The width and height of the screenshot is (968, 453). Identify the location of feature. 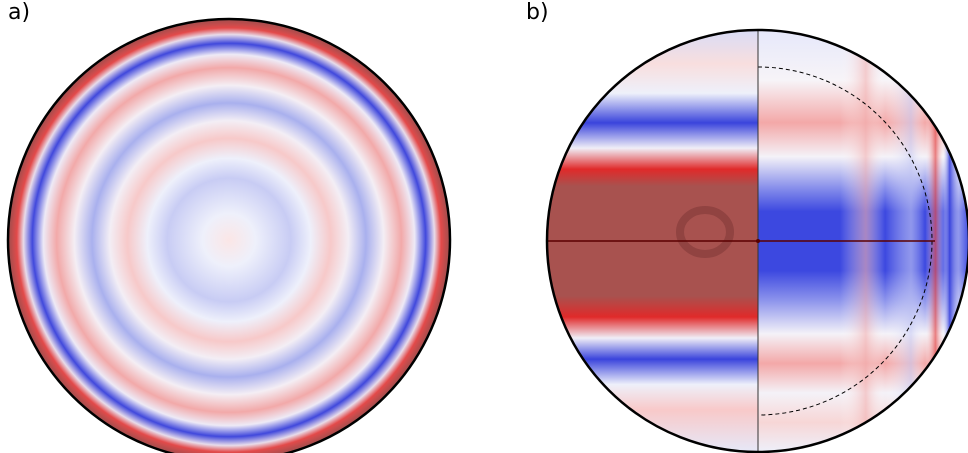
(705, 232).